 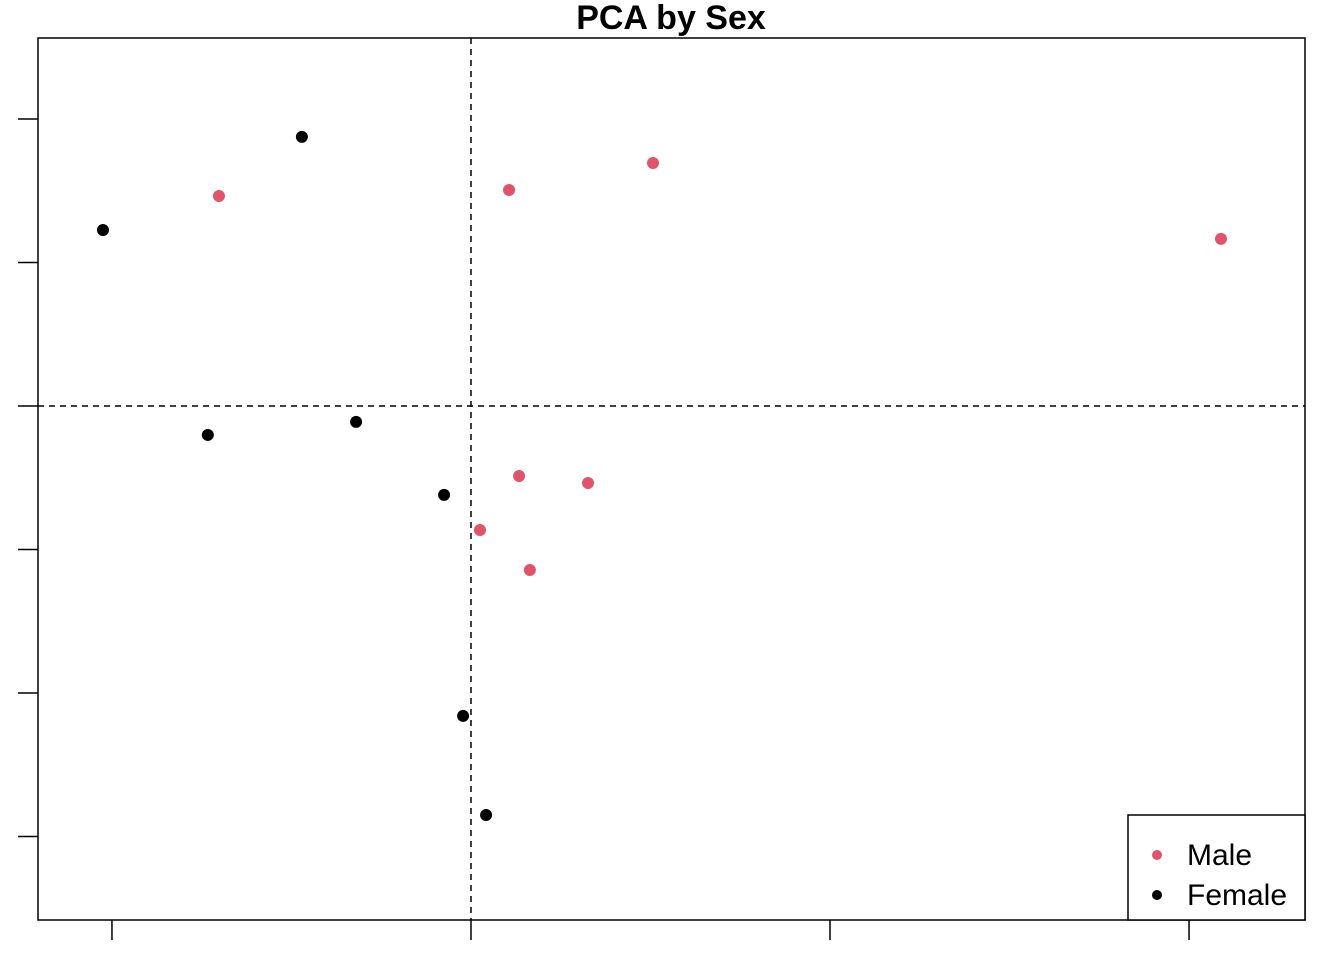 I want to click on chart-title: PCA by Sex, so click(x=671, y=18).